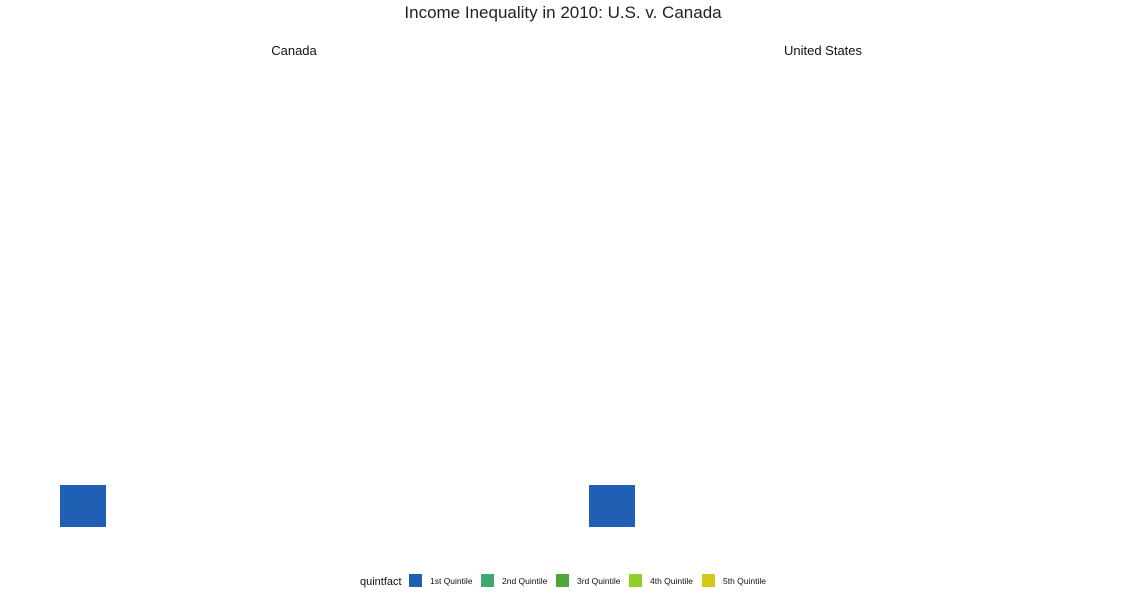  Describe the element at coordinates (525, 581) in the screenshot. I see `legend-label-quintile-2: 2nd Quintile` at that location.